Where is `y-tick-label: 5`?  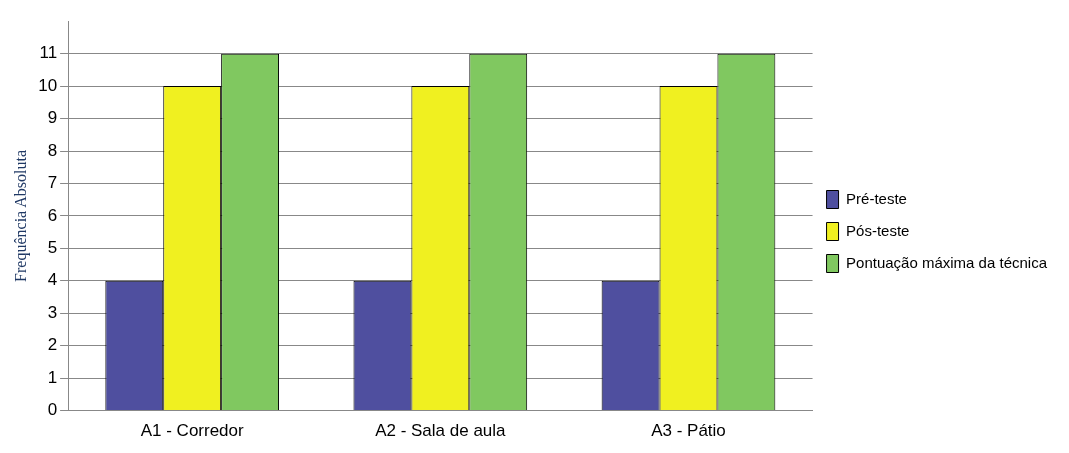
y-tick-label: 5 is located at coordinates (52, 248).